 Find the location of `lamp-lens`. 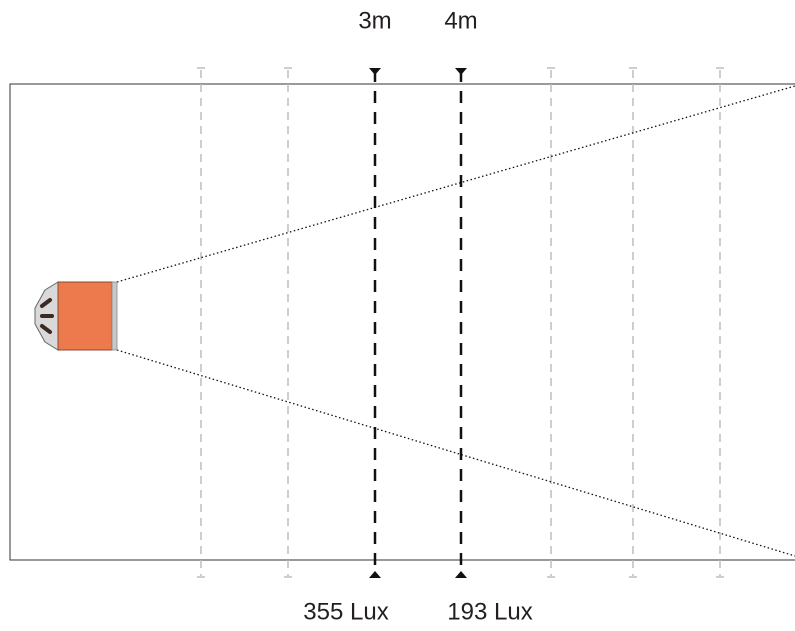

lamp-lens is located at coordinates (114, 316).